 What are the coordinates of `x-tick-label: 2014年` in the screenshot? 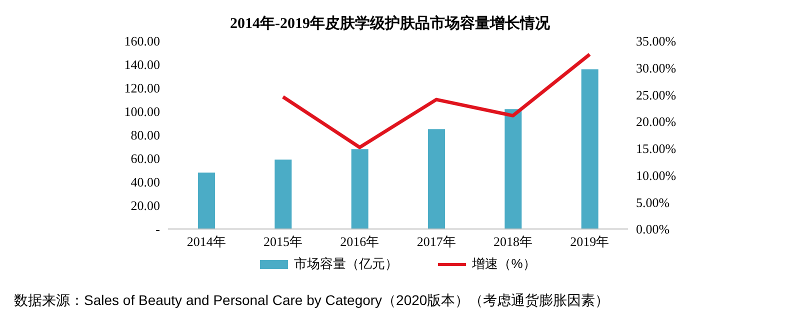 It's located at (206, 242).